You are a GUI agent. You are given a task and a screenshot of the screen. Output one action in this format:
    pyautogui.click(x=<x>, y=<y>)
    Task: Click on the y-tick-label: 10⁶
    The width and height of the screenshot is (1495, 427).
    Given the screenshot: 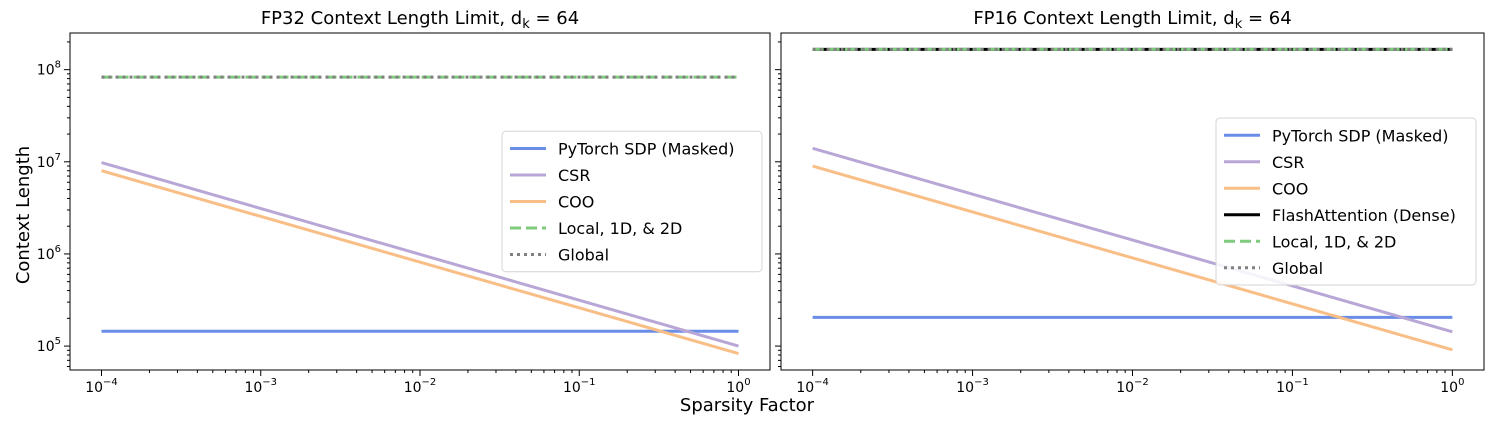 What is the action you would take?
    pyautogui.click(x=49, y=253)
    